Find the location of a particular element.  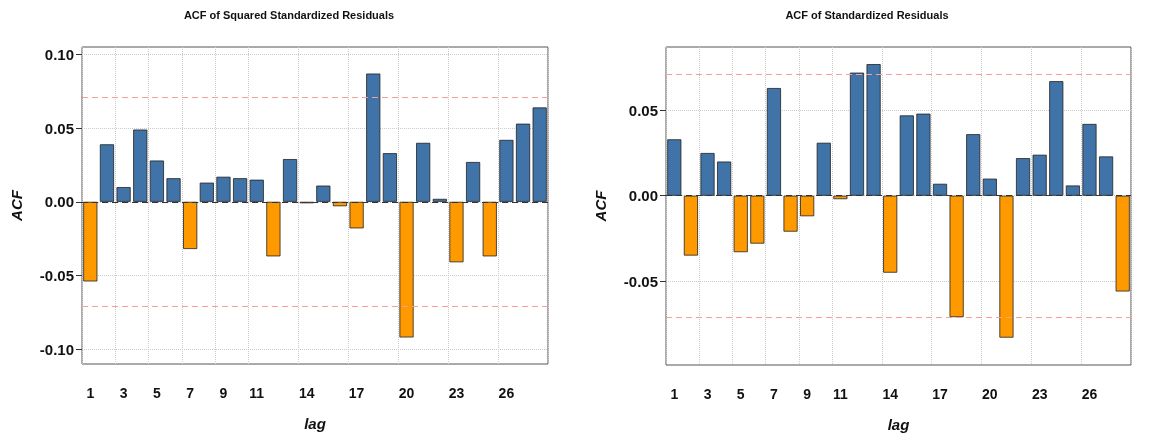

y-tick-label: -0.10 is located at coordinates (56, 349).